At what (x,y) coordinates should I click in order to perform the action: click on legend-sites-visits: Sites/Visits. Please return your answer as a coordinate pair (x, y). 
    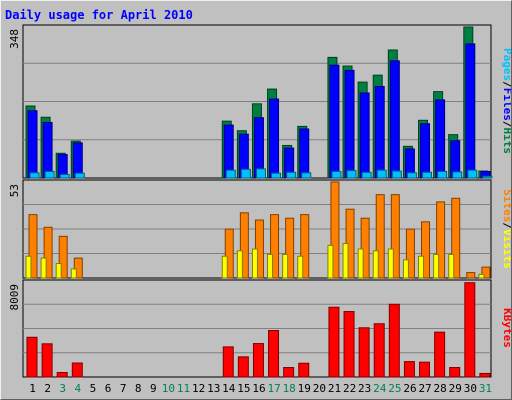
    Looking at the image, I should click on (506, 229).